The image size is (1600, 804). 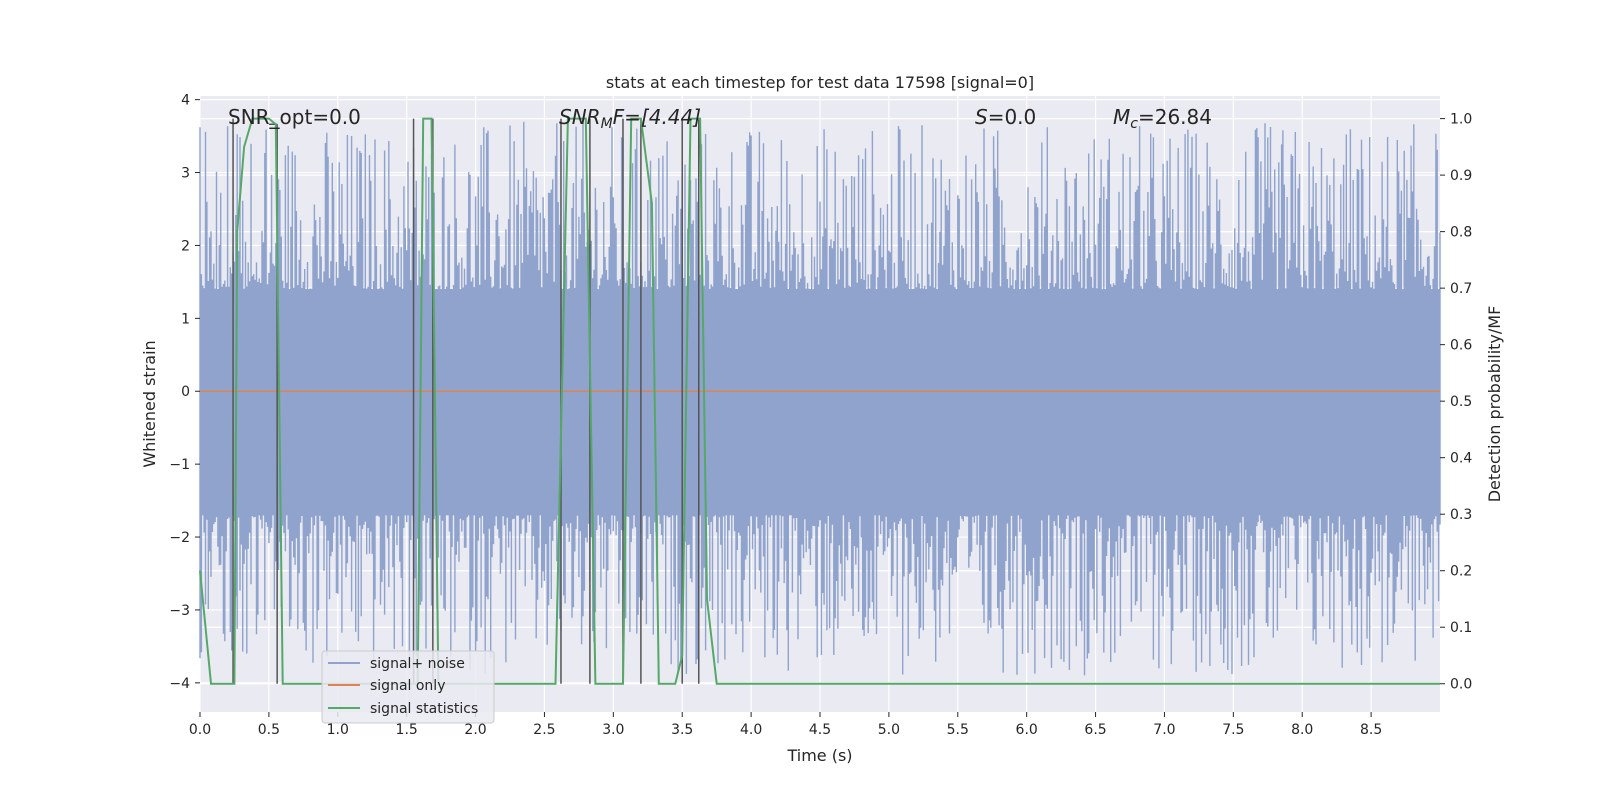 I want to click on x-tick-label: 7.0, so click(x=1164, y=730).